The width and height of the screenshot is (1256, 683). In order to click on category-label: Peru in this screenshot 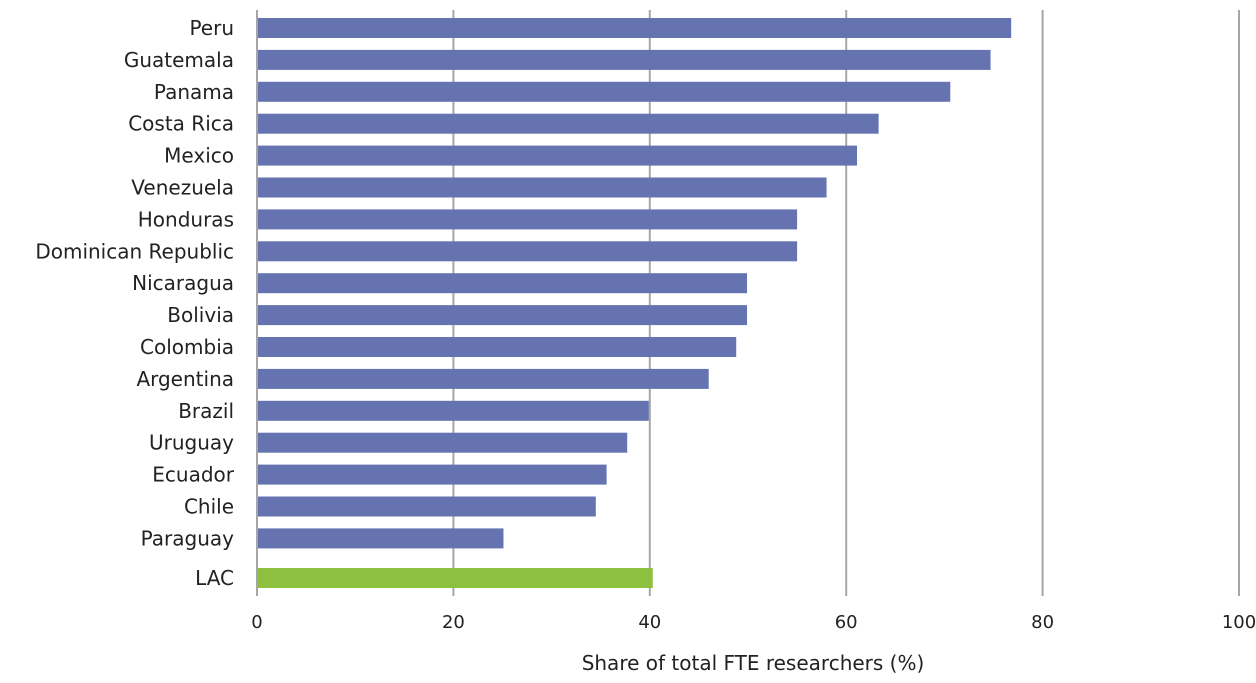, I will do `click(211, 28)`.